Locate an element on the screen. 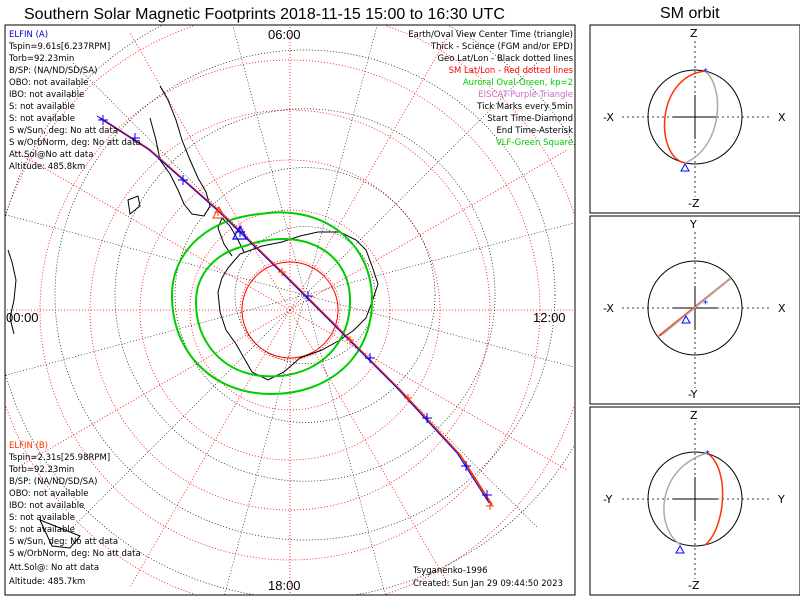 This screenshot has width=800, height=605. africa-coastline is located at coordinates (12, 292).